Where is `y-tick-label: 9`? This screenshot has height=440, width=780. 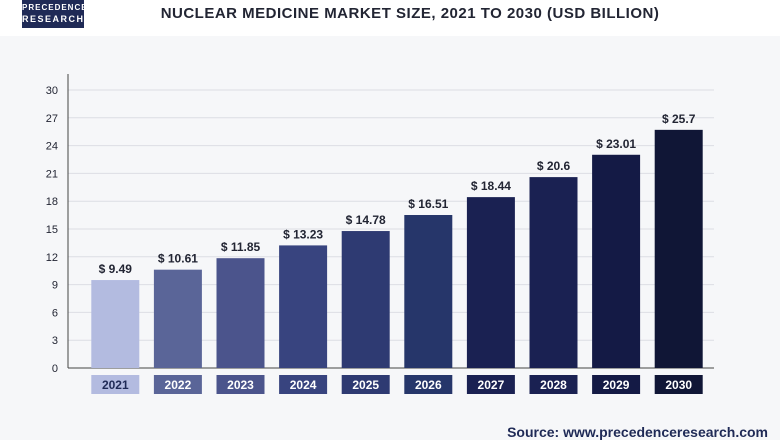
y-tick-label: 9 is located at coordinates (55, 286).